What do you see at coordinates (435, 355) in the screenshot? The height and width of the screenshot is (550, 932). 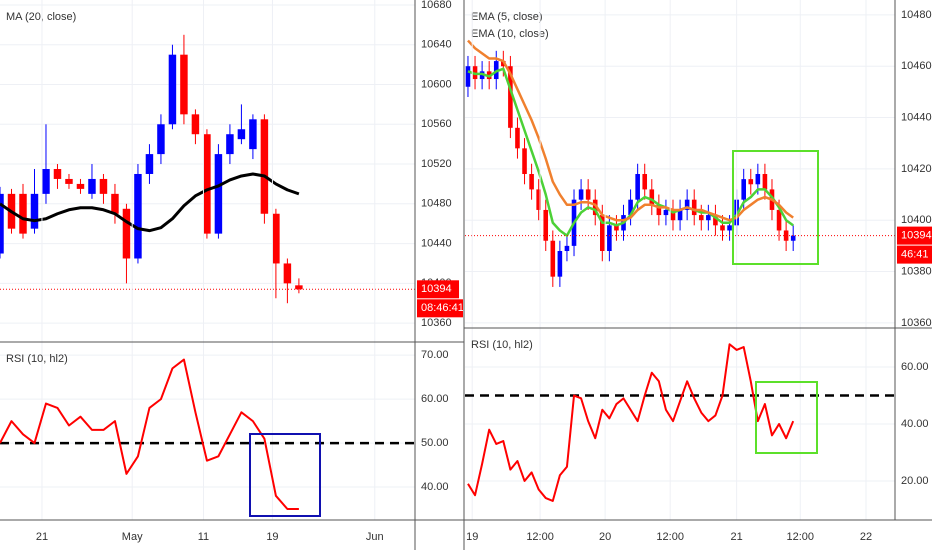 I see `y-tick-label: 70.00` at bounding box center [435, 355].